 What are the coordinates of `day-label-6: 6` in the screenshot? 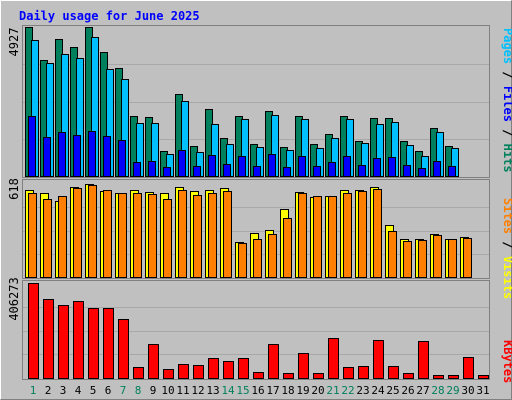 It's located at (108, 390).